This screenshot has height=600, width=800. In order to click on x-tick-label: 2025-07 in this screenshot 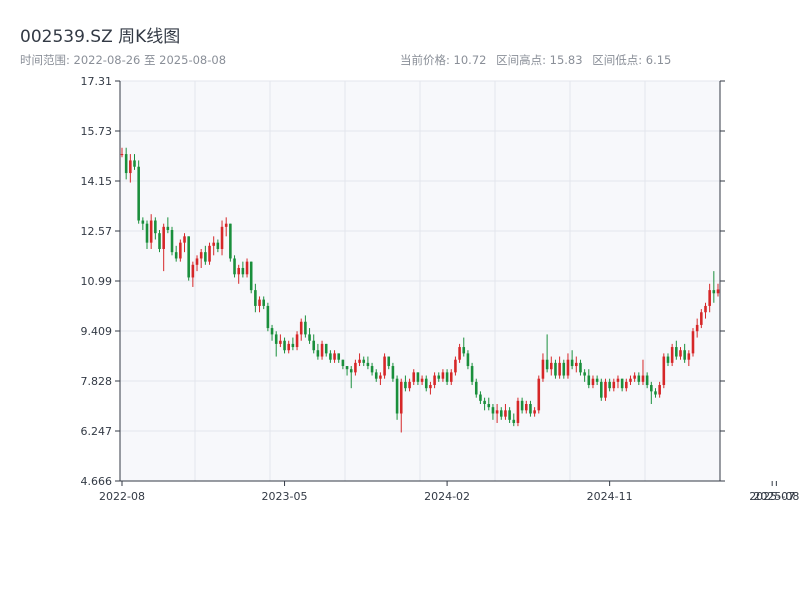, I will do `click(772, 496)`.